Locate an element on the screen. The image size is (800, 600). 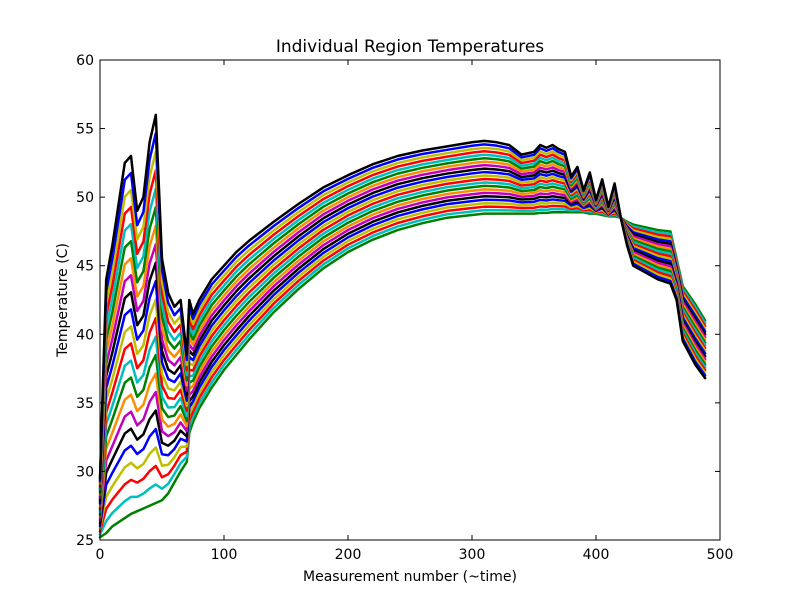
y-tick-label: 25 is located at coordinates (85, 541).